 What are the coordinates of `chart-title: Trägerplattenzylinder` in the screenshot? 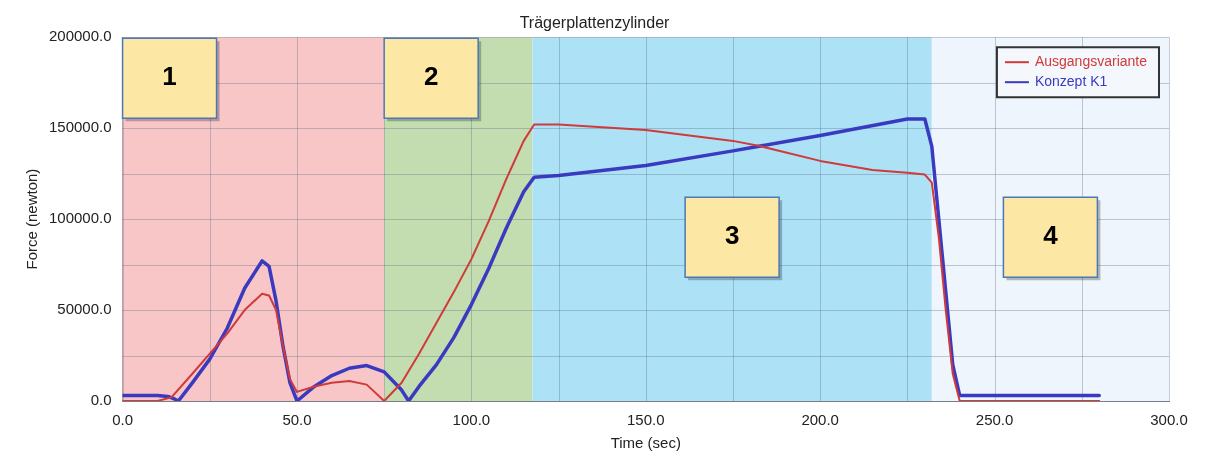 It's located at (595, 23).